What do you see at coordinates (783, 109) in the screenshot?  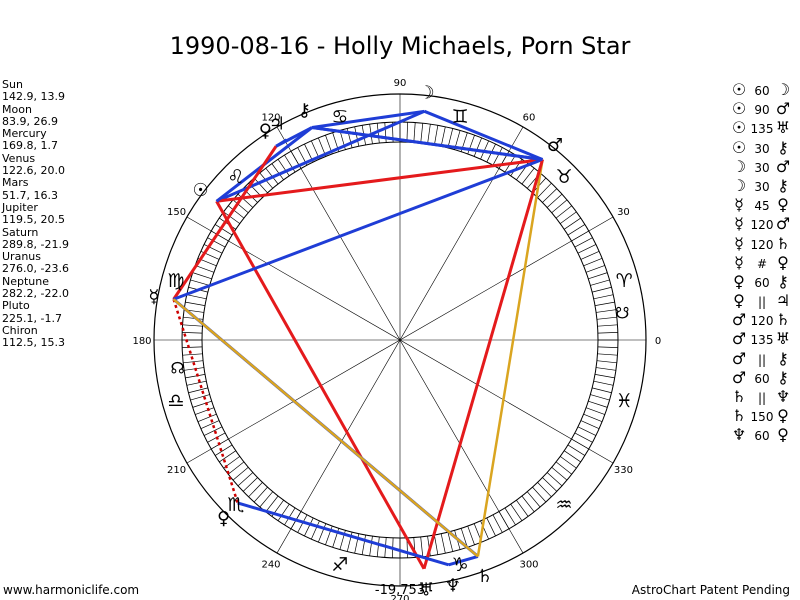 I see `aspect-planet-2: ♂` at bounding box center [783, 109].